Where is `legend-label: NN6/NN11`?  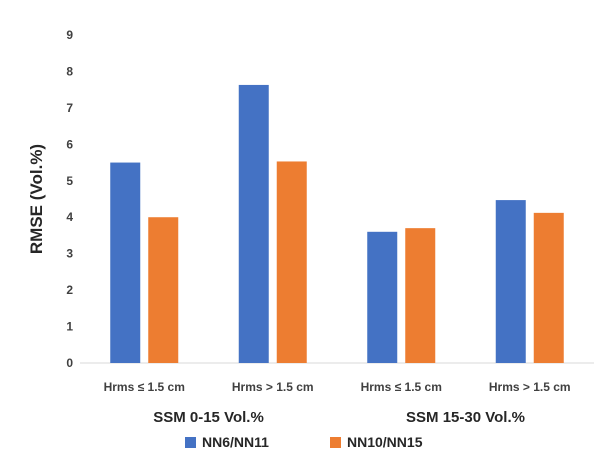 legend-label: NN6/NN11 is located at coordinates (235, 442).